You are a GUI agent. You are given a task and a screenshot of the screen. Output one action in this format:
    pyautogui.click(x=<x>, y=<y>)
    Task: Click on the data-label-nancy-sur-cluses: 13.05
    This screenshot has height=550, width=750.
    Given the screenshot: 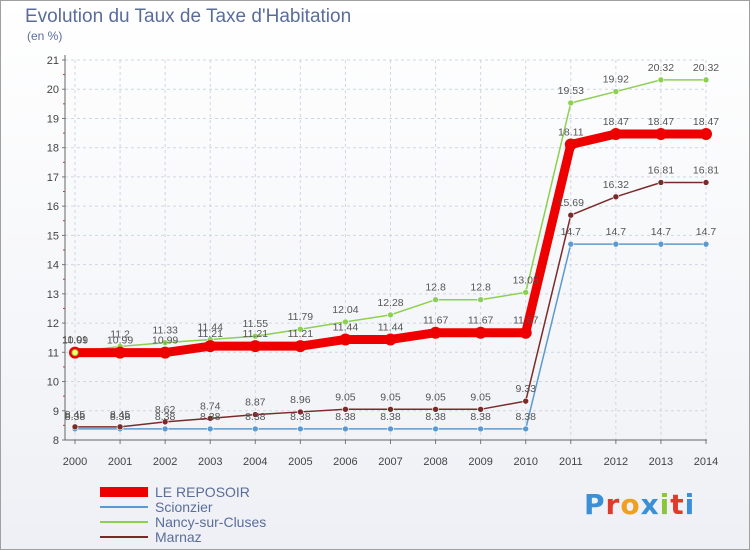 What is the action you would take?
    pyautogui.click(x=526, y=280)
    